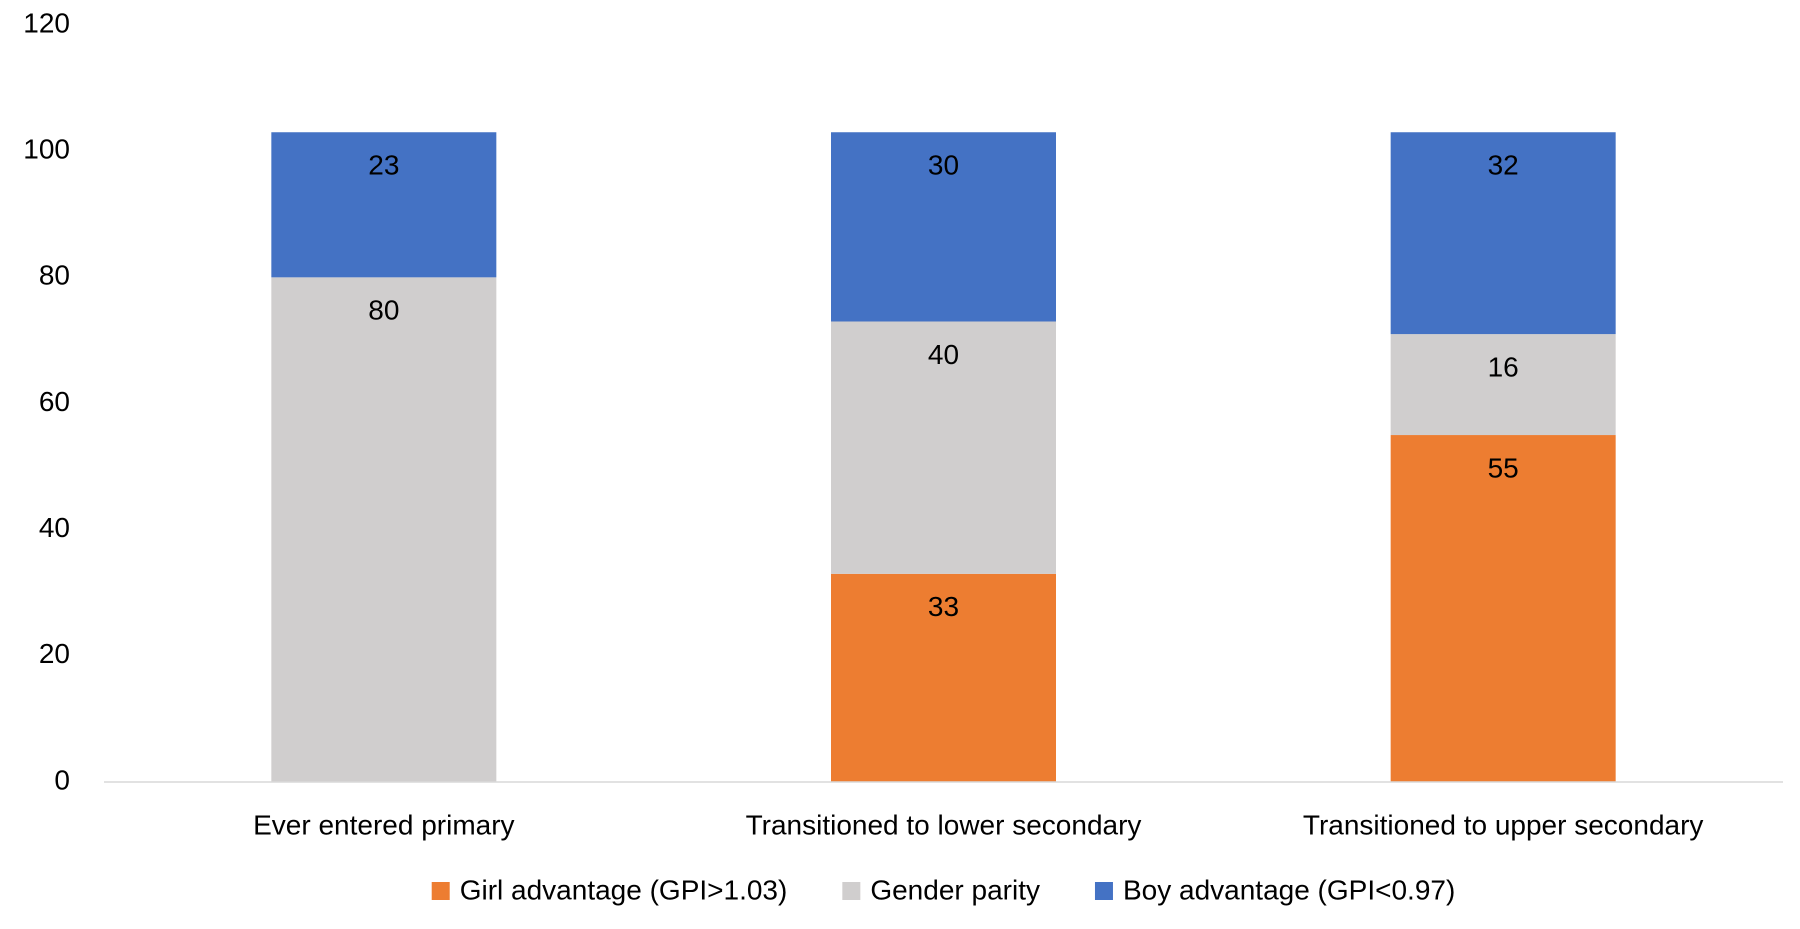 Image resolution: width=1800 pixels, height=929 pixels. I want to click on y-tick-label: 120, so click(46, 22).